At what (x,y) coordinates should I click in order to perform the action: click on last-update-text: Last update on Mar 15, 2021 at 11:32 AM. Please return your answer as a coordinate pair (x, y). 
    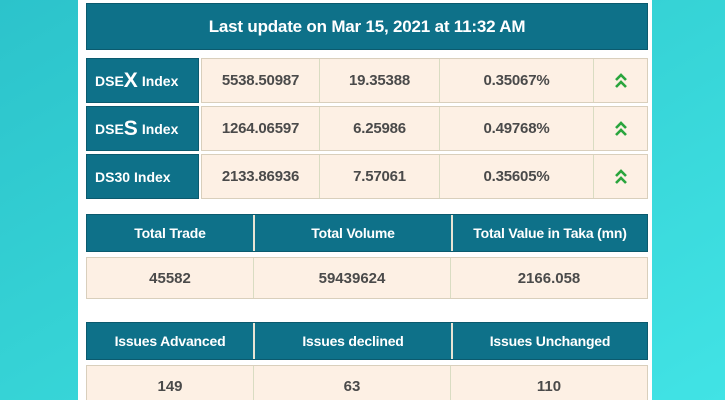
    Looking at the image, I should click on (367, 26).